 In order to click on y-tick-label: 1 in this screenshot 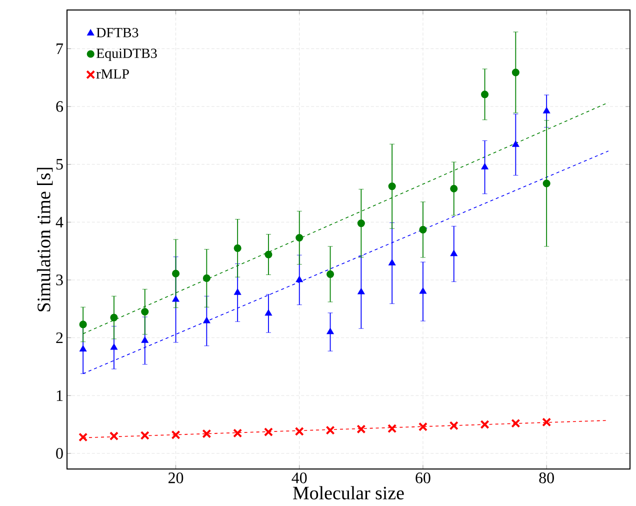, I will do `click(59, 395)`.